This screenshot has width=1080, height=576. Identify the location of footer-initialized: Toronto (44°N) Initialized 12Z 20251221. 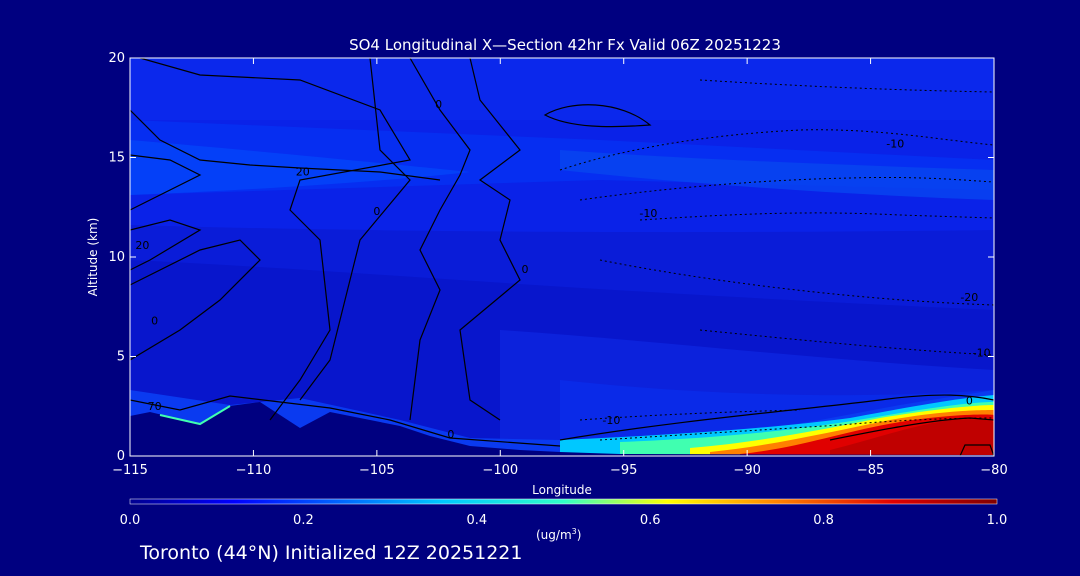
(331, 553).